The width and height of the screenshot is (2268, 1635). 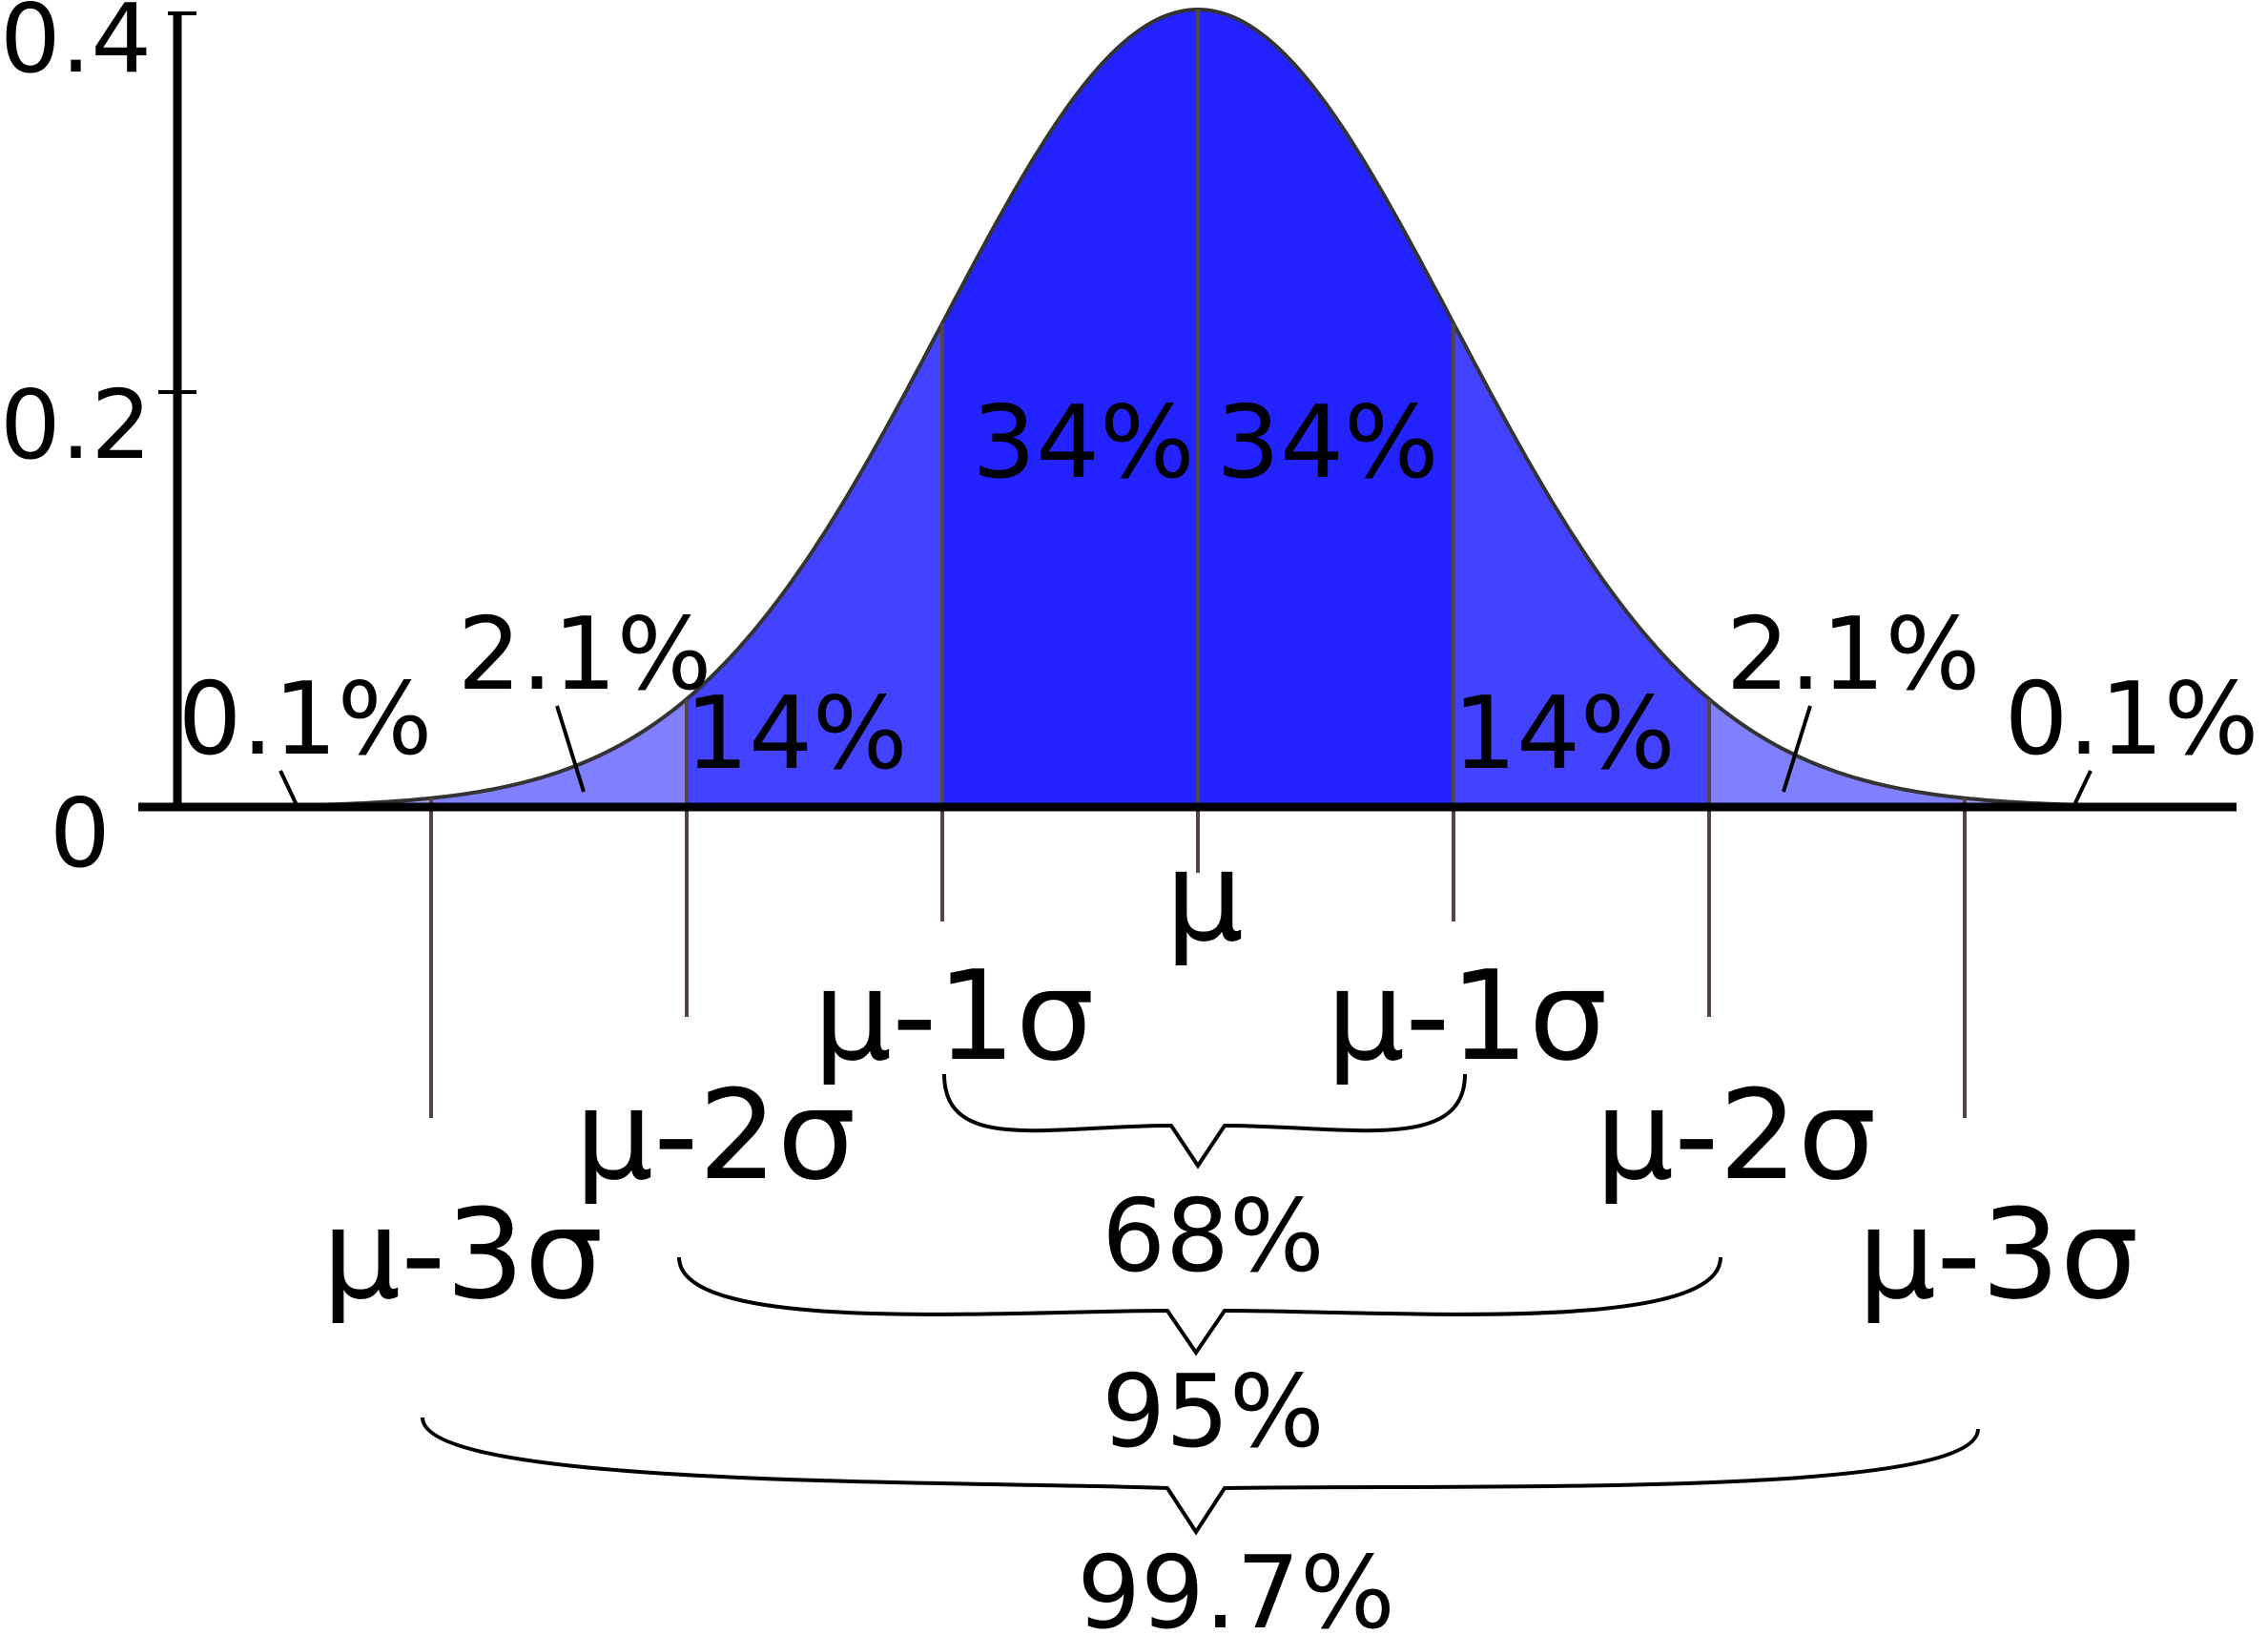 What do you see at coordinates (1564, 733) in the screenshot?
I see `region-label-14-right: 14%` at bounding box center [1564, 733].